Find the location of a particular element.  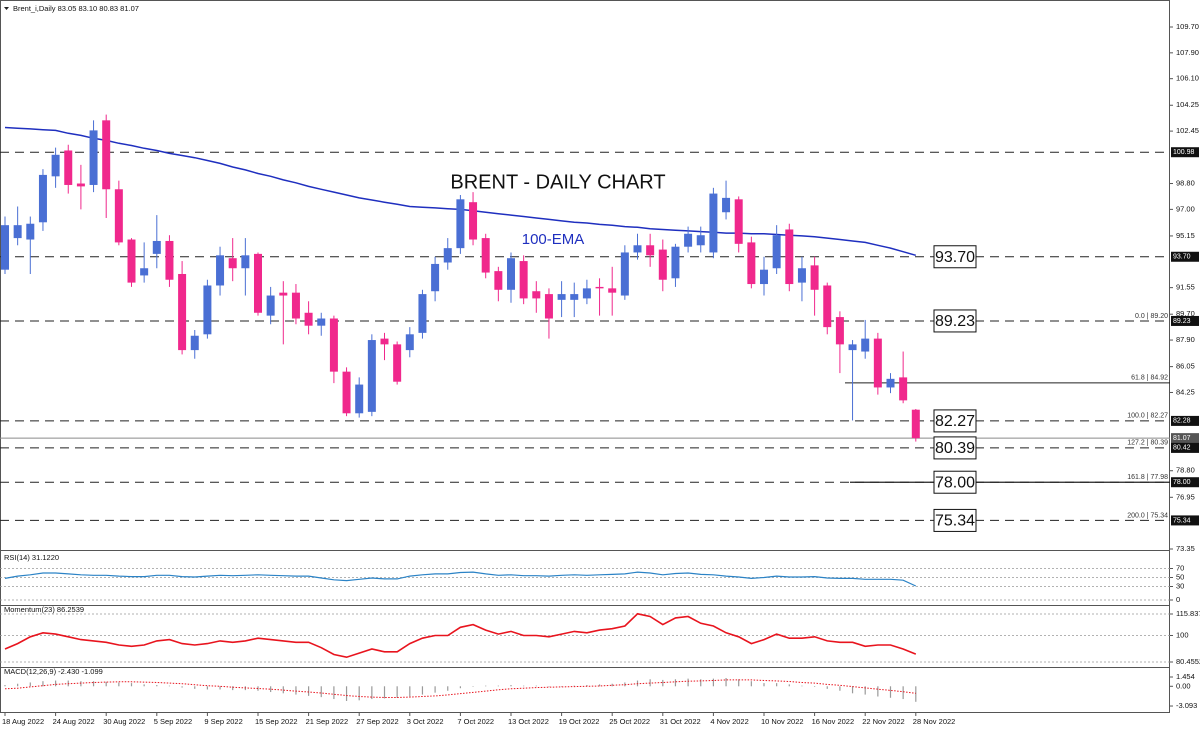

indicator-title: Momentum(23) 86.2539 is located at coordinates (44, 609).